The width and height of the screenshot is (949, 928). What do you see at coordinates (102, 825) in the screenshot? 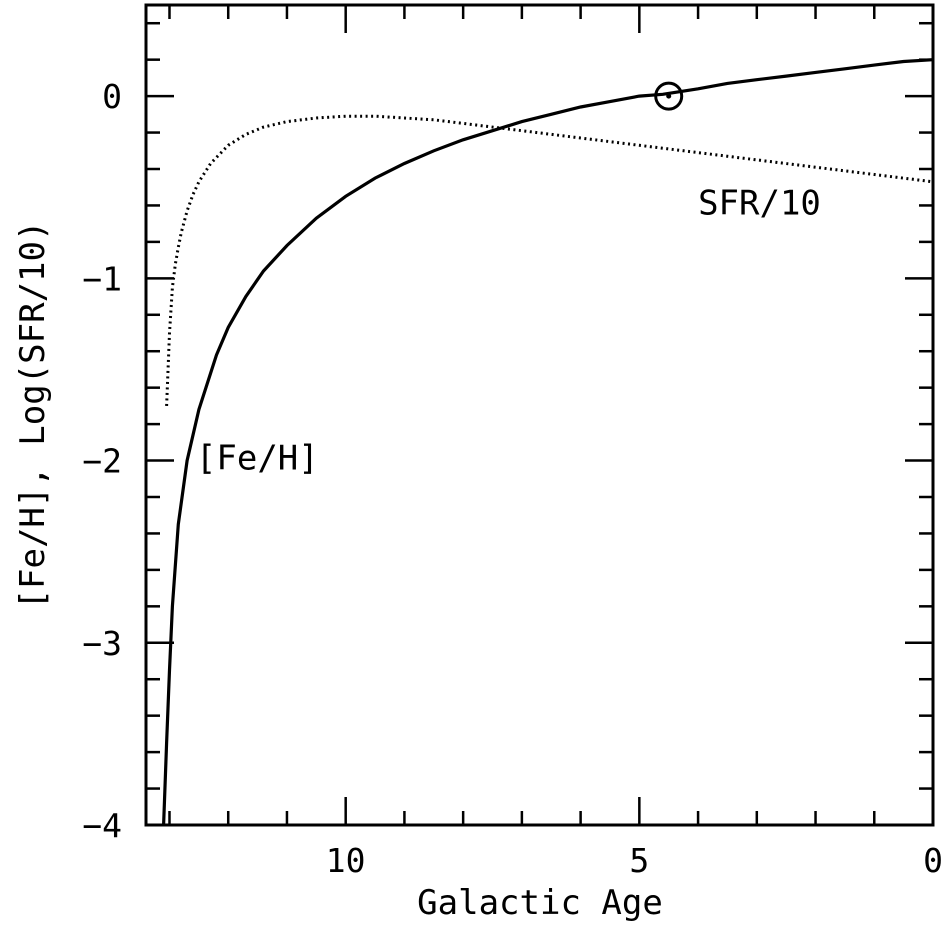
I see `y-tick-label: −4` at bounding box center [102, 825].